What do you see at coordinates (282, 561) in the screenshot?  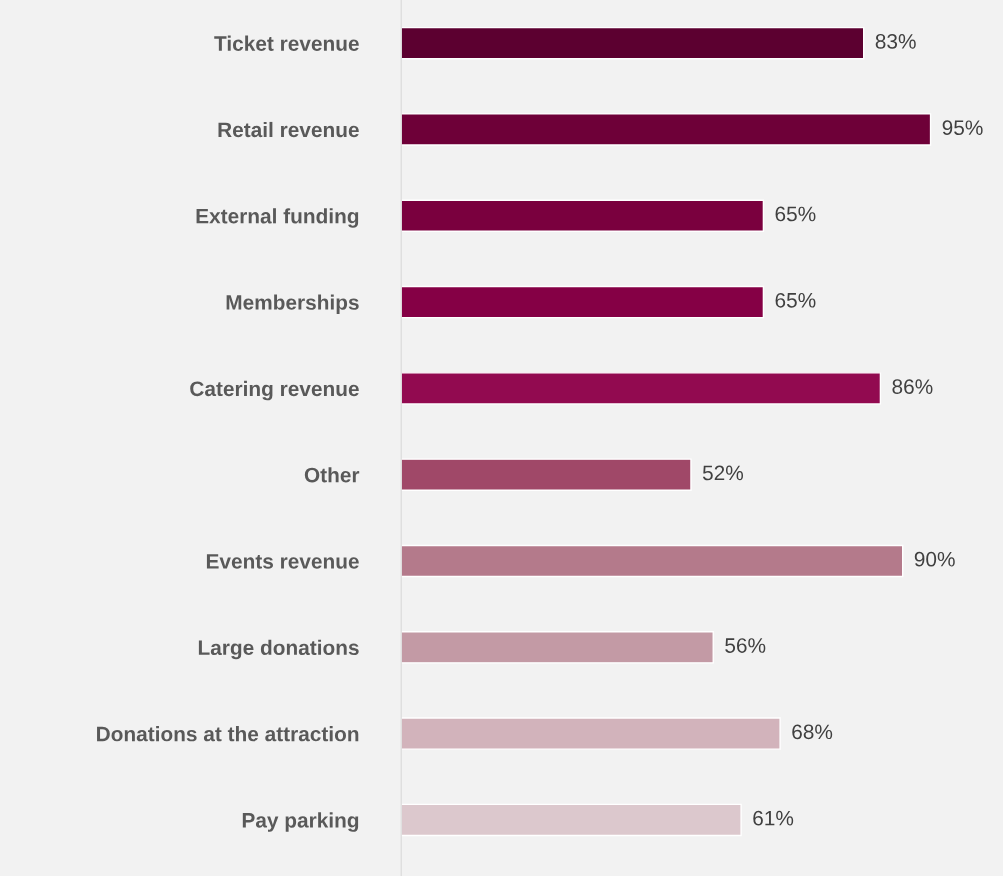 I see `y-tick-label: Events revenue` at bounding box center [282, 561].